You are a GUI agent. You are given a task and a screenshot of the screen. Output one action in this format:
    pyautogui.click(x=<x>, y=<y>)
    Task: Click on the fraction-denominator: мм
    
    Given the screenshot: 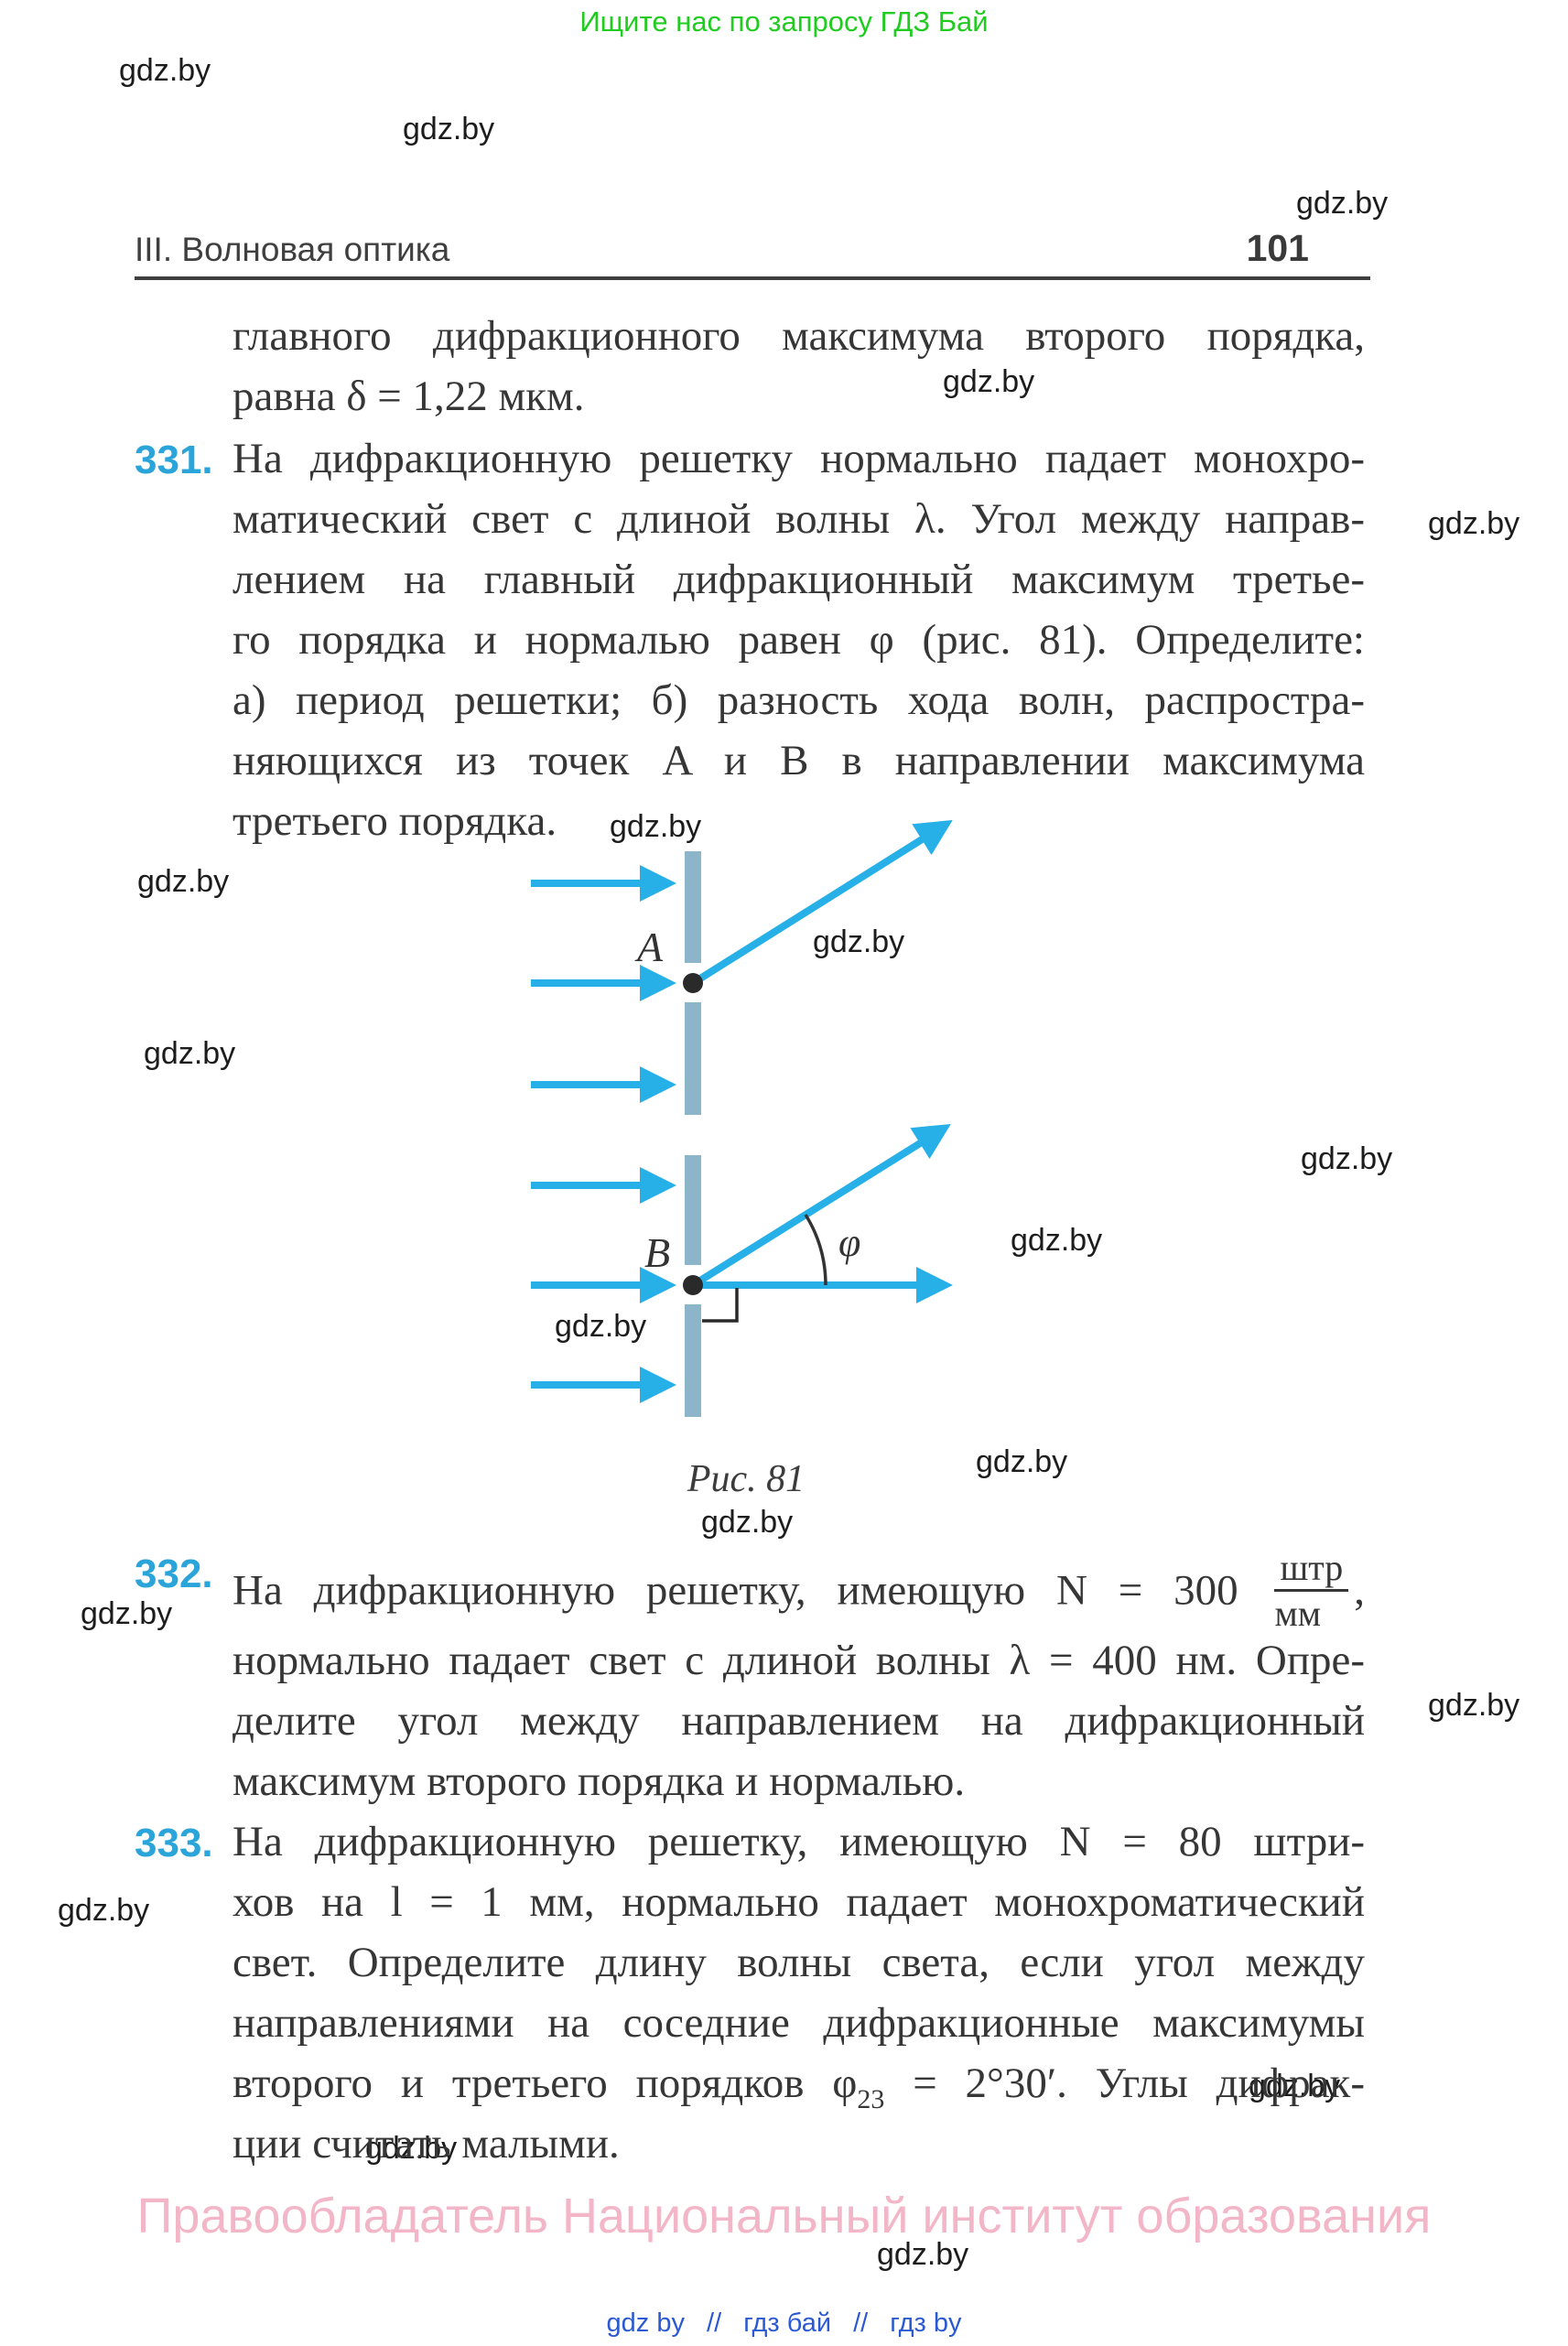 What is the action you would take?
    pyautogui.click(x=1298, y=1614)
    